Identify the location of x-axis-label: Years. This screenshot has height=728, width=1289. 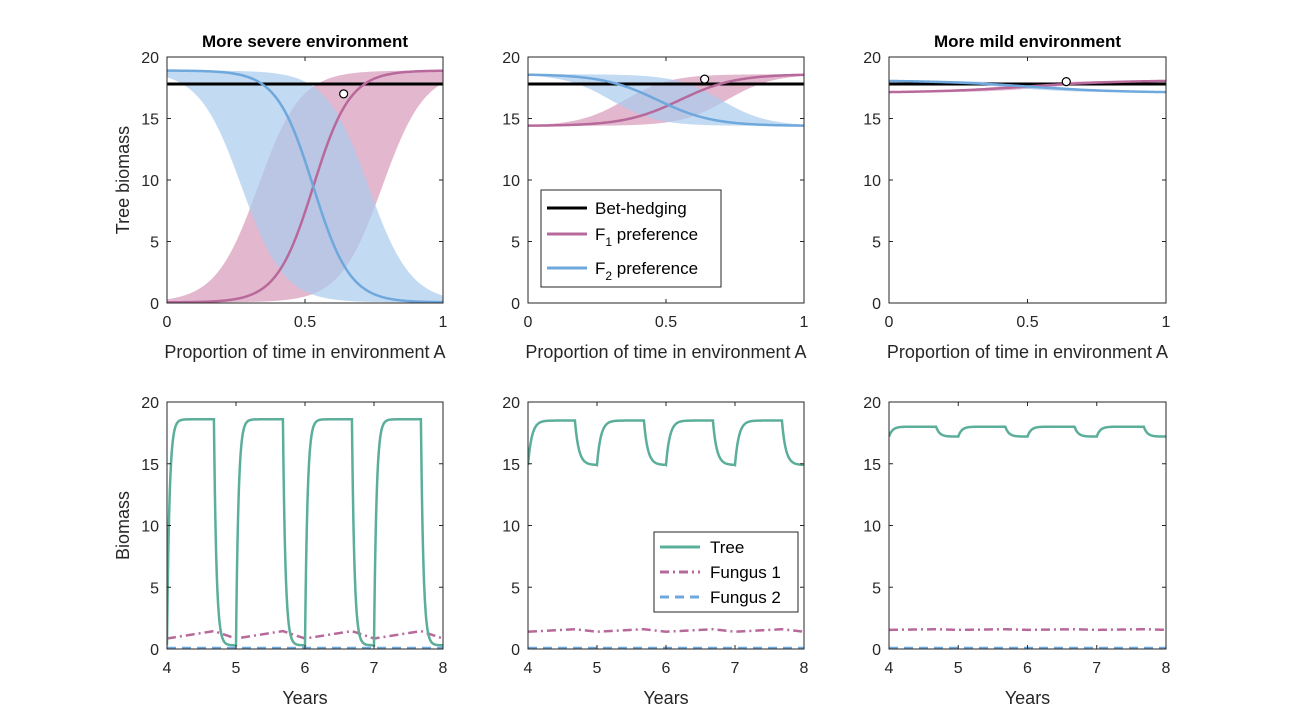
(665, 698).